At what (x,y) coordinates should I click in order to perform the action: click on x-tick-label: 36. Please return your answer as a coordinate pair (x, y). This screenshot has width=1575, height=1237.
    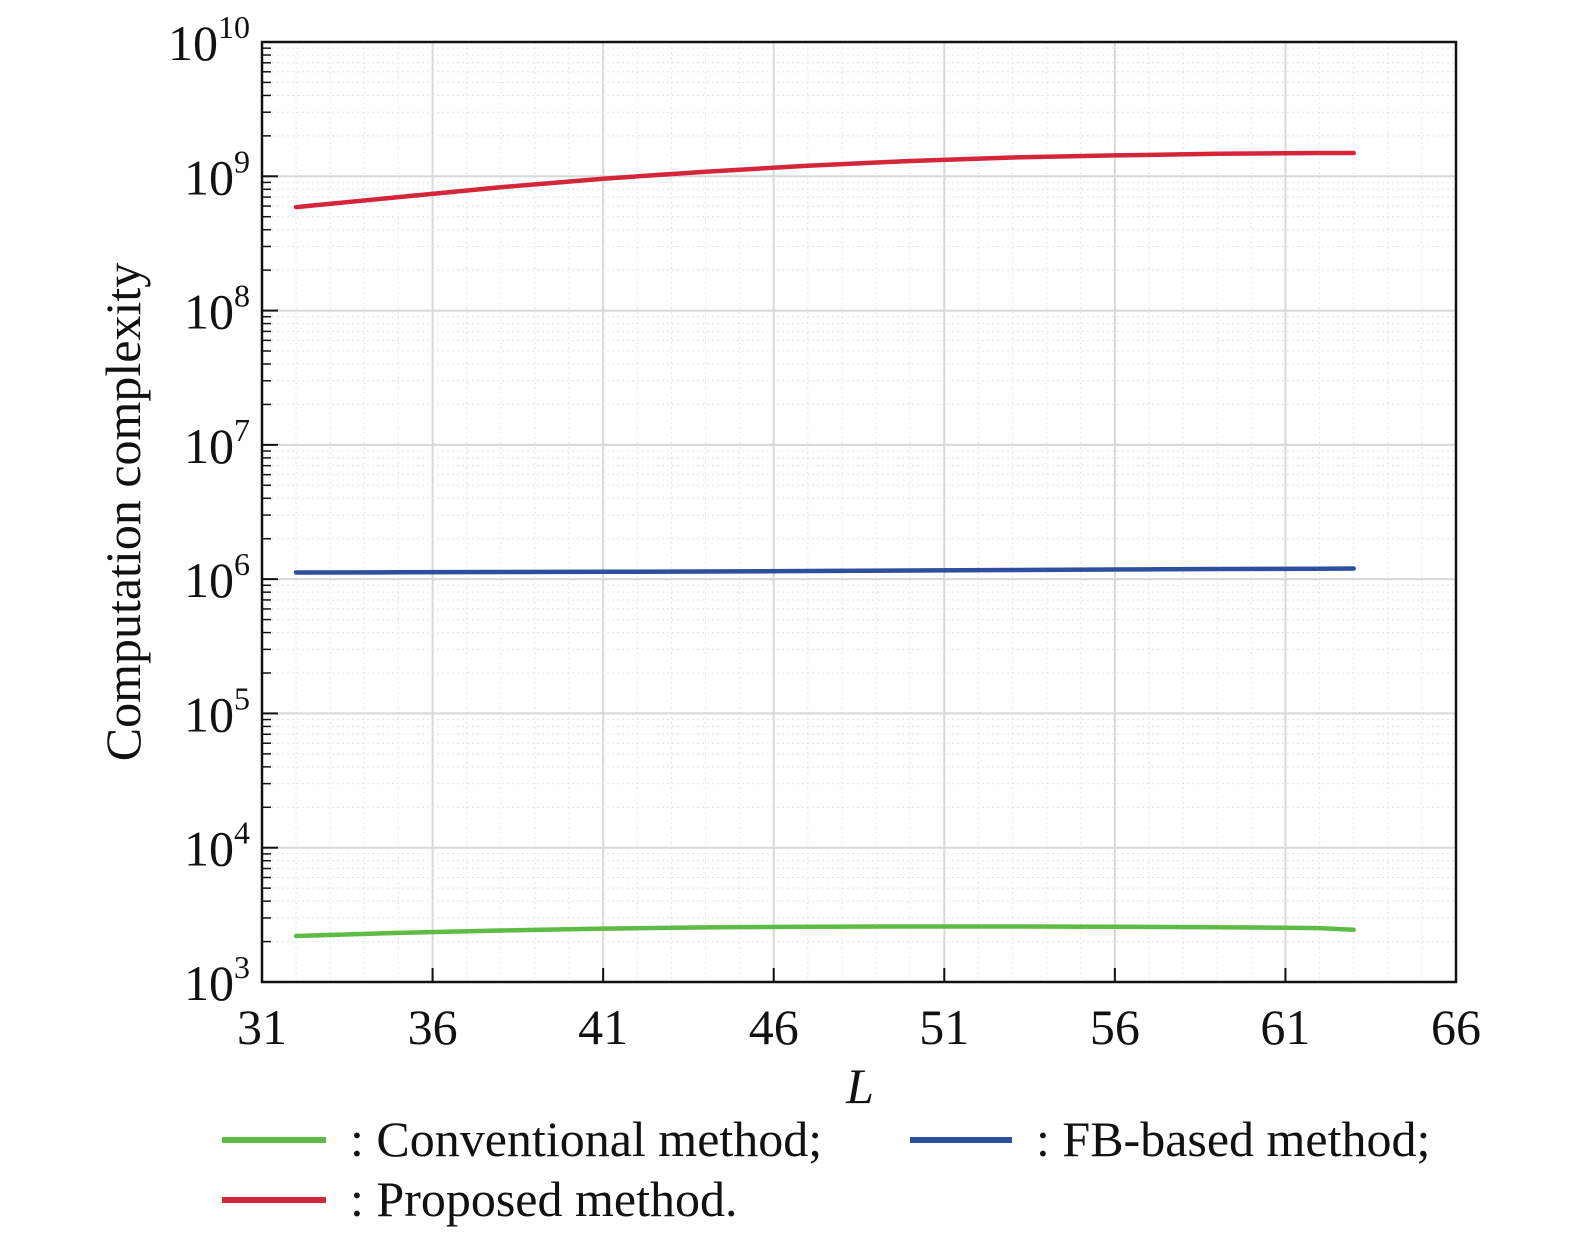
    Looking at the image, I should click on (433, 1027).